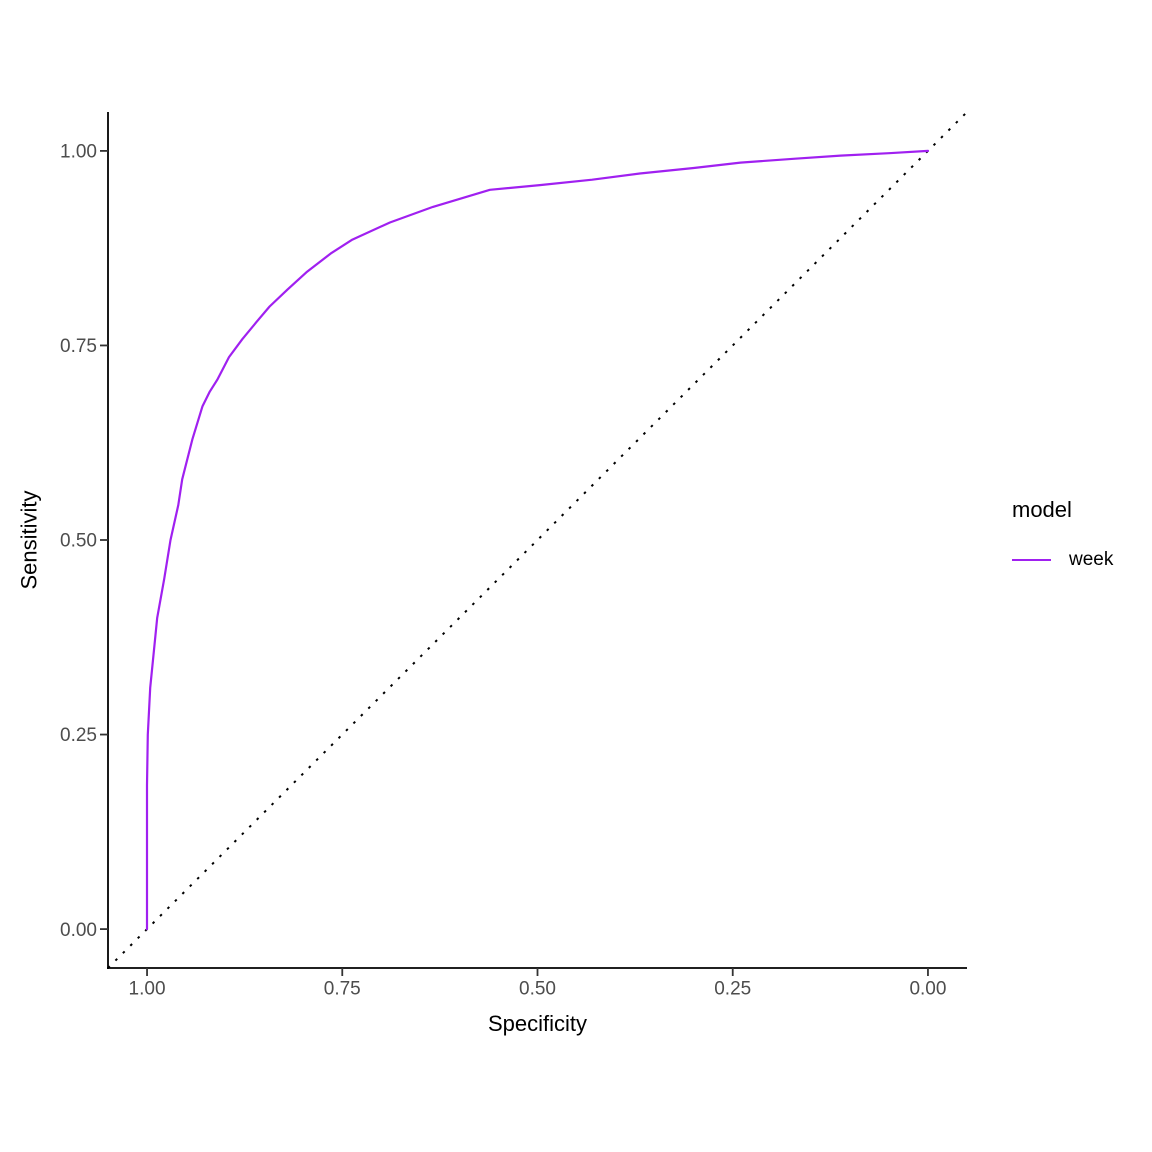 The height and width of the screenshot is (1152, 1152). Describe the element at coordinates (1091, 559) in the screenshot. I see `legend-entry-label: week` at that location.